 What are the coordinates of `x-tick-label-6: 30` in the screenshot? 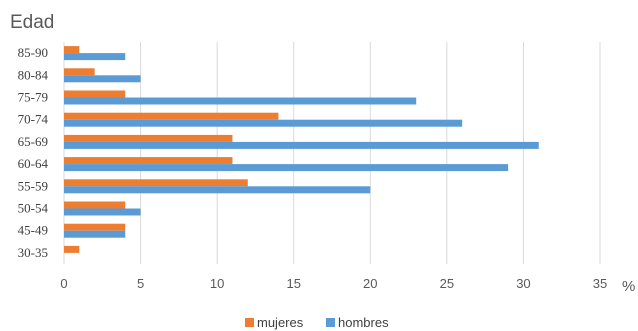 It's located at (523, 283).